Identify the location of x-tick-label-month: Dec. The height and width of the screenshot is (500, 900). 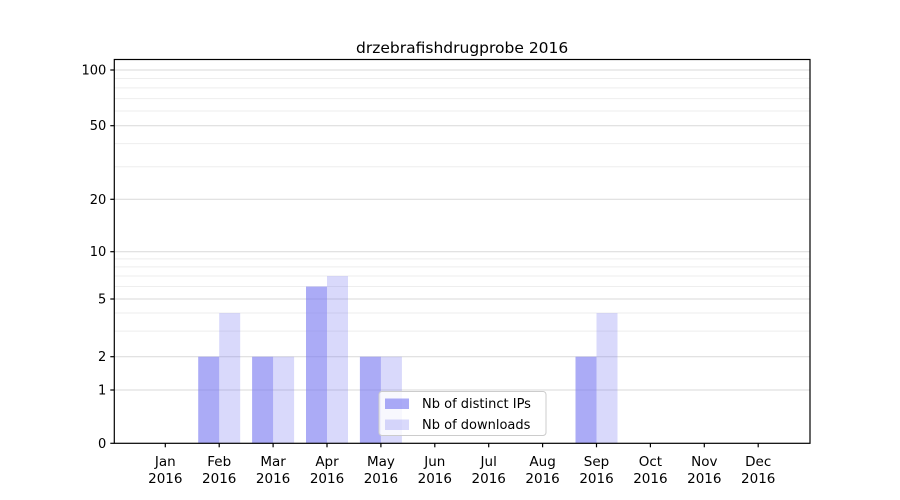
(758, 462).